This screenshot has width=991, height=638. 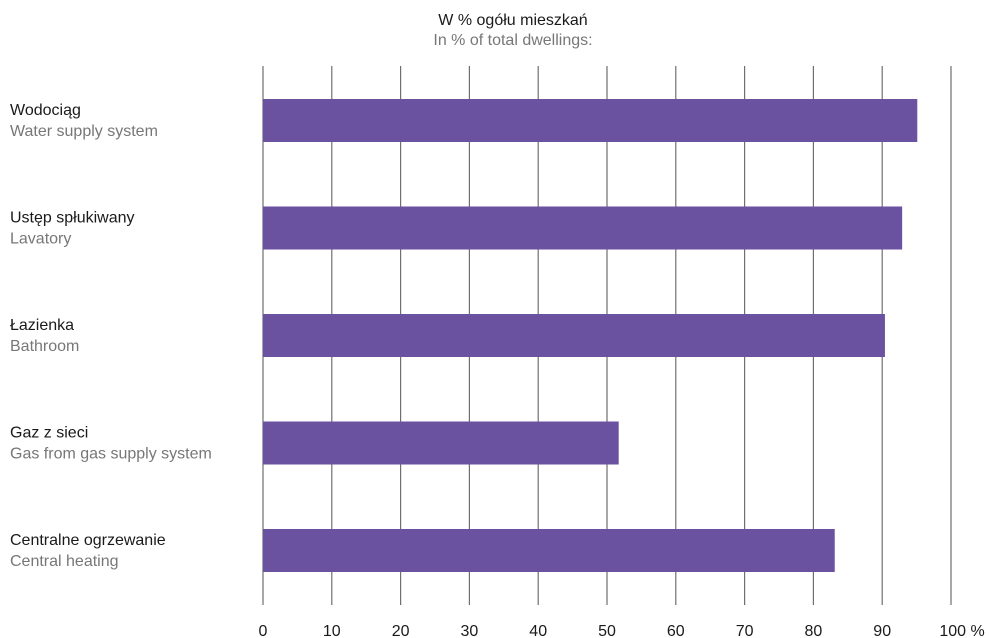 What do you see at coordinates (64, 561) in the screenshot?
I see `category-label-en: Central heating` at bounding box center [64, 561].